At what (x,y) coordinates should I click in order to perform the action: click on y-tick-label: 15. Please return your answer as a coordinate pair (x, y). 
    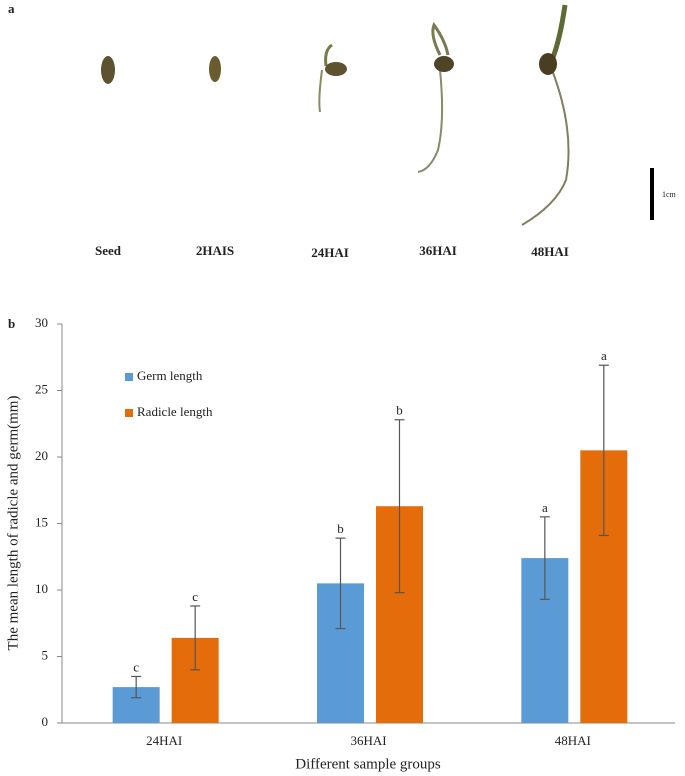
    Looking at the image, I should click on (41, 521).